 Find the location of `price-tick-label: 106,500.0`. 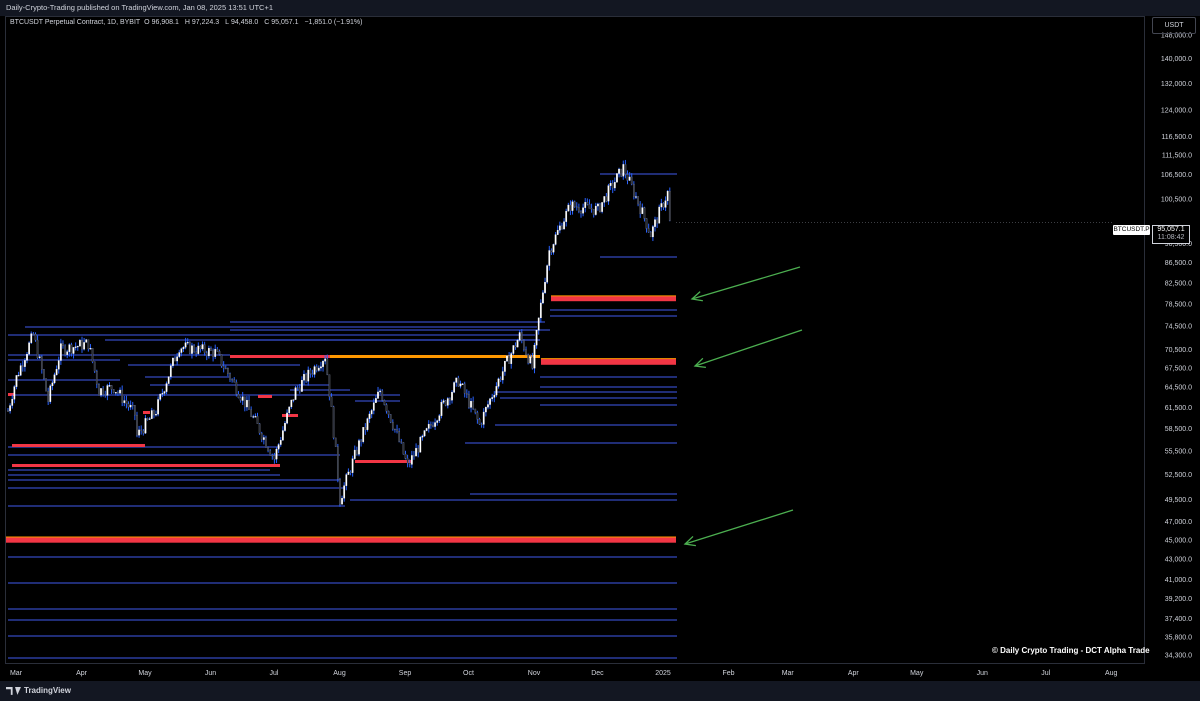

price-tick-label: 106,500.0 is located at coordinates (1176, 175).